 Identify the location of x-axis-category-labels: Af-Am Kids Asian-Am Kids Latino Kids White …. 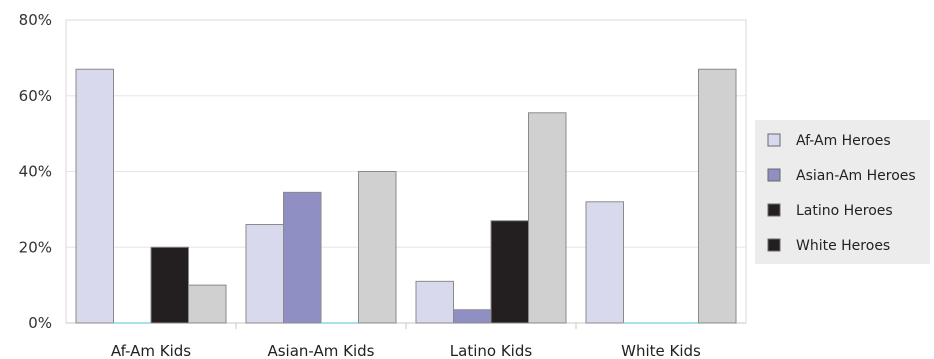
(406, 350).